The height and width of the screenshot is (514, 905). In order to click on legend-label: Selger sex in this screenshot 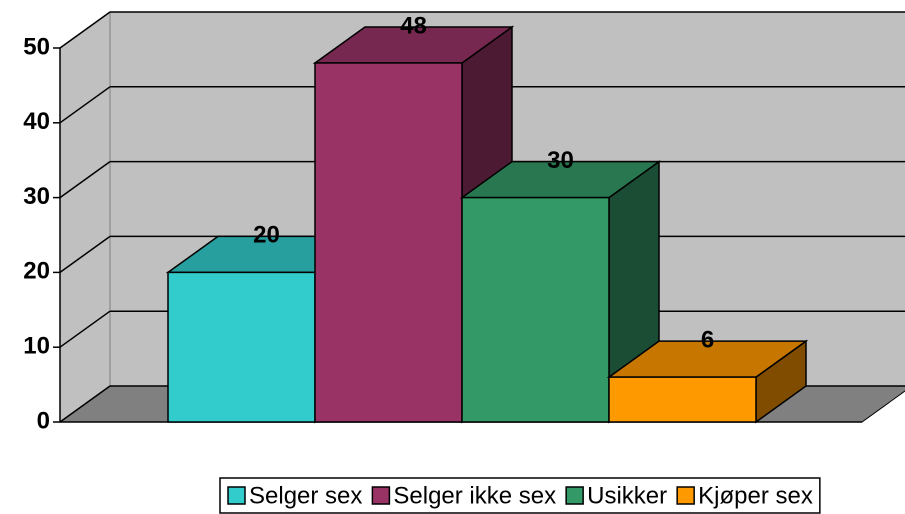, I will do `click(305, 495)`.